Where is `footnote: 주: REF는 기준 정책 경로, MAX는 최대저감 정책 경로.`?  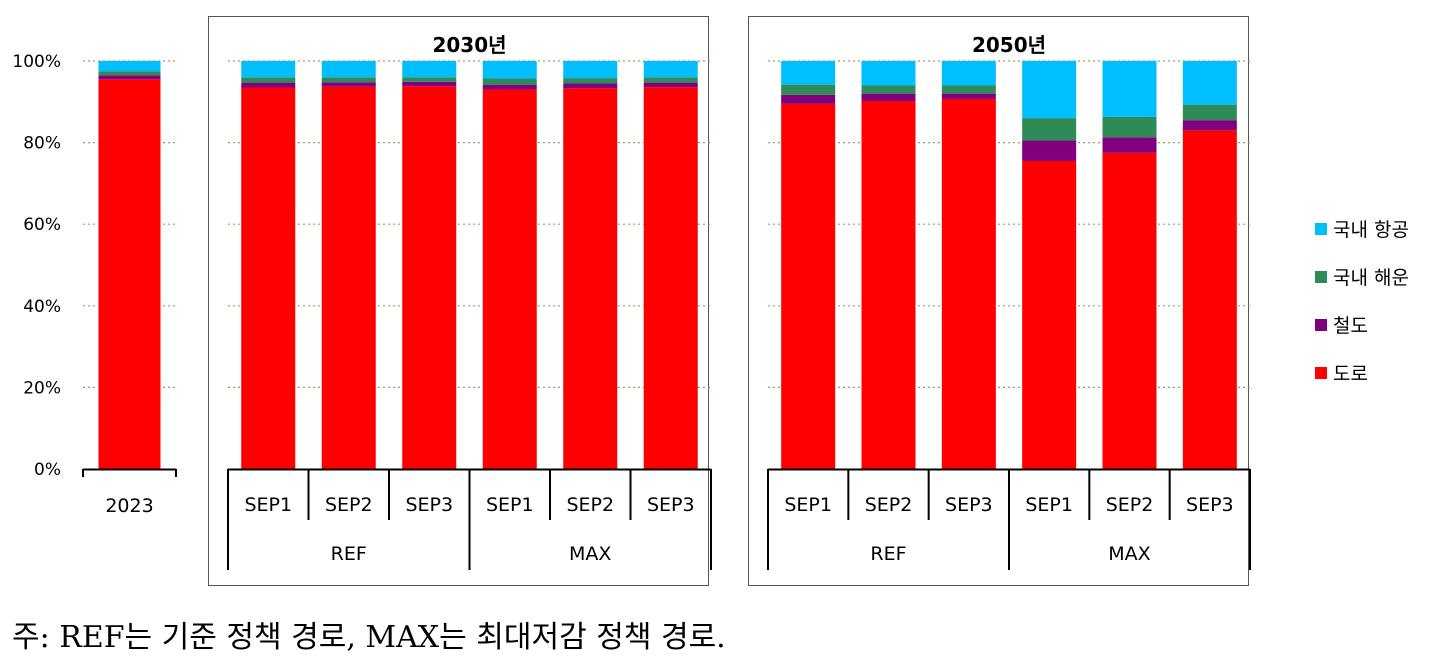
footnote: 주: REF는 기준 정책 경로, MAX는 최대저감 정책 경로. is located at coordinates (369, 637).